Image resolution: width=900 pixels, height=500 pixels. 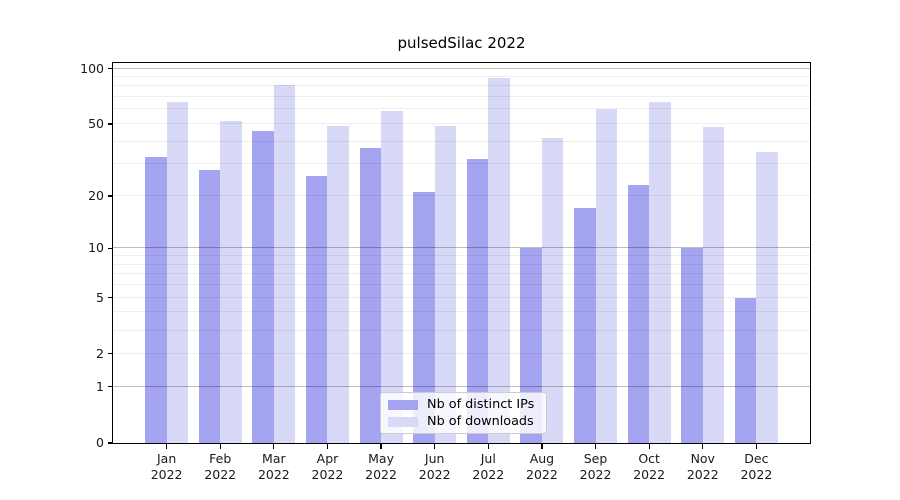 I want to click on bar-feb-downloads, so click(x=231, y=281).